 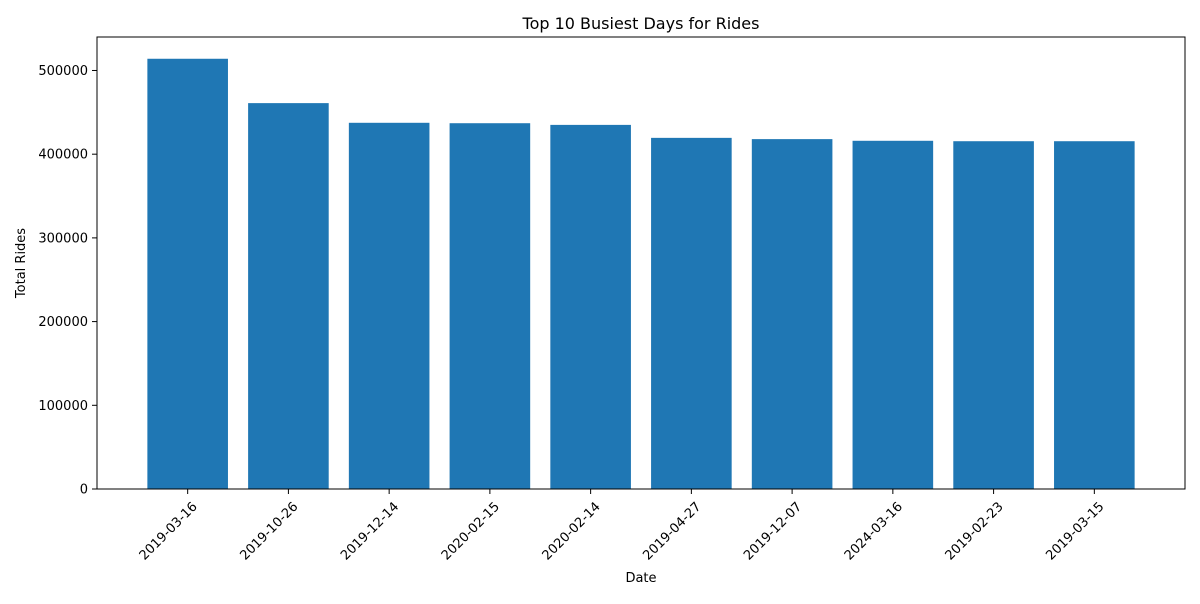 I want to click on x-tick-label: 2019-12-14, so click(x=370, y=531).